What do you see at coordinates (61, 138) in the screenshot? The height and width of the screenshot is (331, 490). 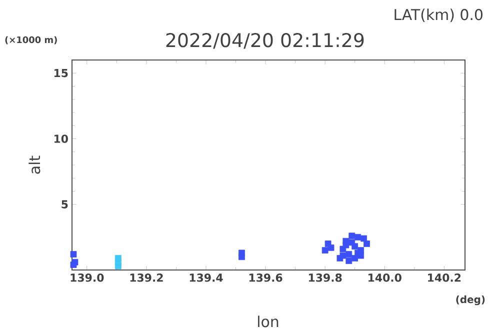 I see `y-tick-label: 10` at bounding box center [61, 138].